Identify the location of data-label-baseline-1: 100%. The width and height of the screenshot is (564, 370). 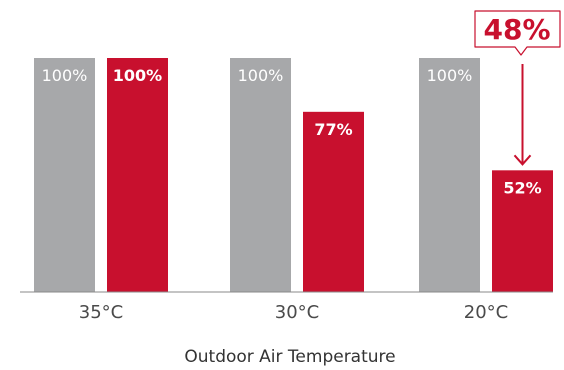
(65, 75).